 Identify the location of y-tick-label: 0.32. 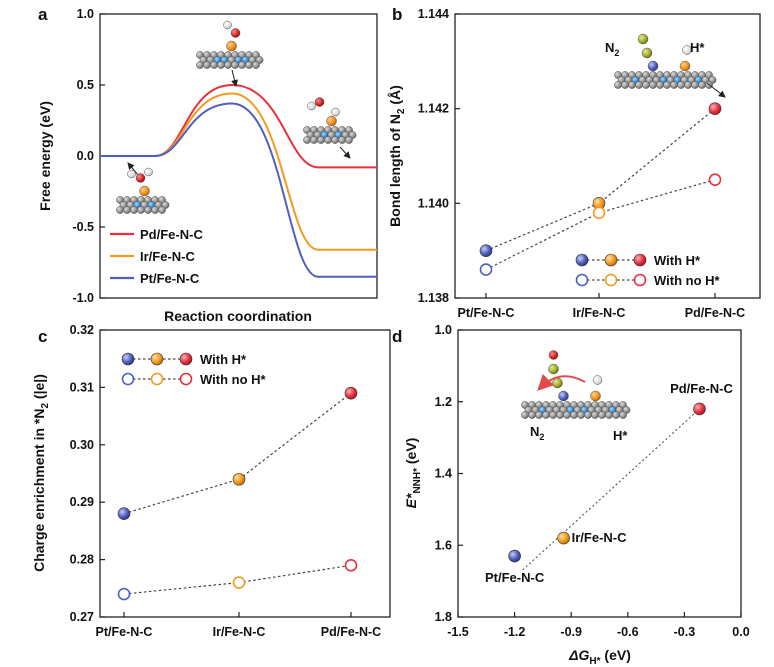
(82, 330).